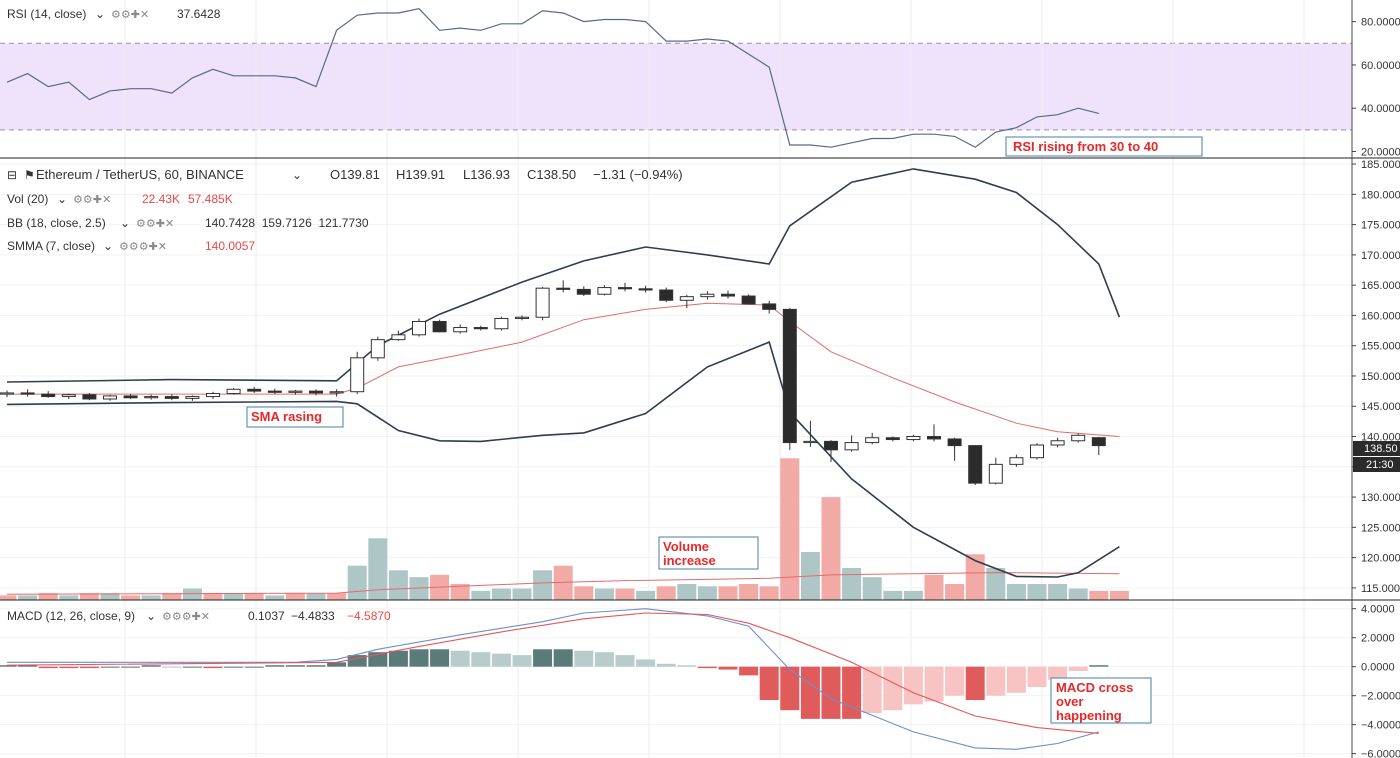 The height and width of the screenshot is (758, 1400). Describe the element at coordinates (1380, 377) in the screenshot. I see `price-tick-label: 150.000` at that location.